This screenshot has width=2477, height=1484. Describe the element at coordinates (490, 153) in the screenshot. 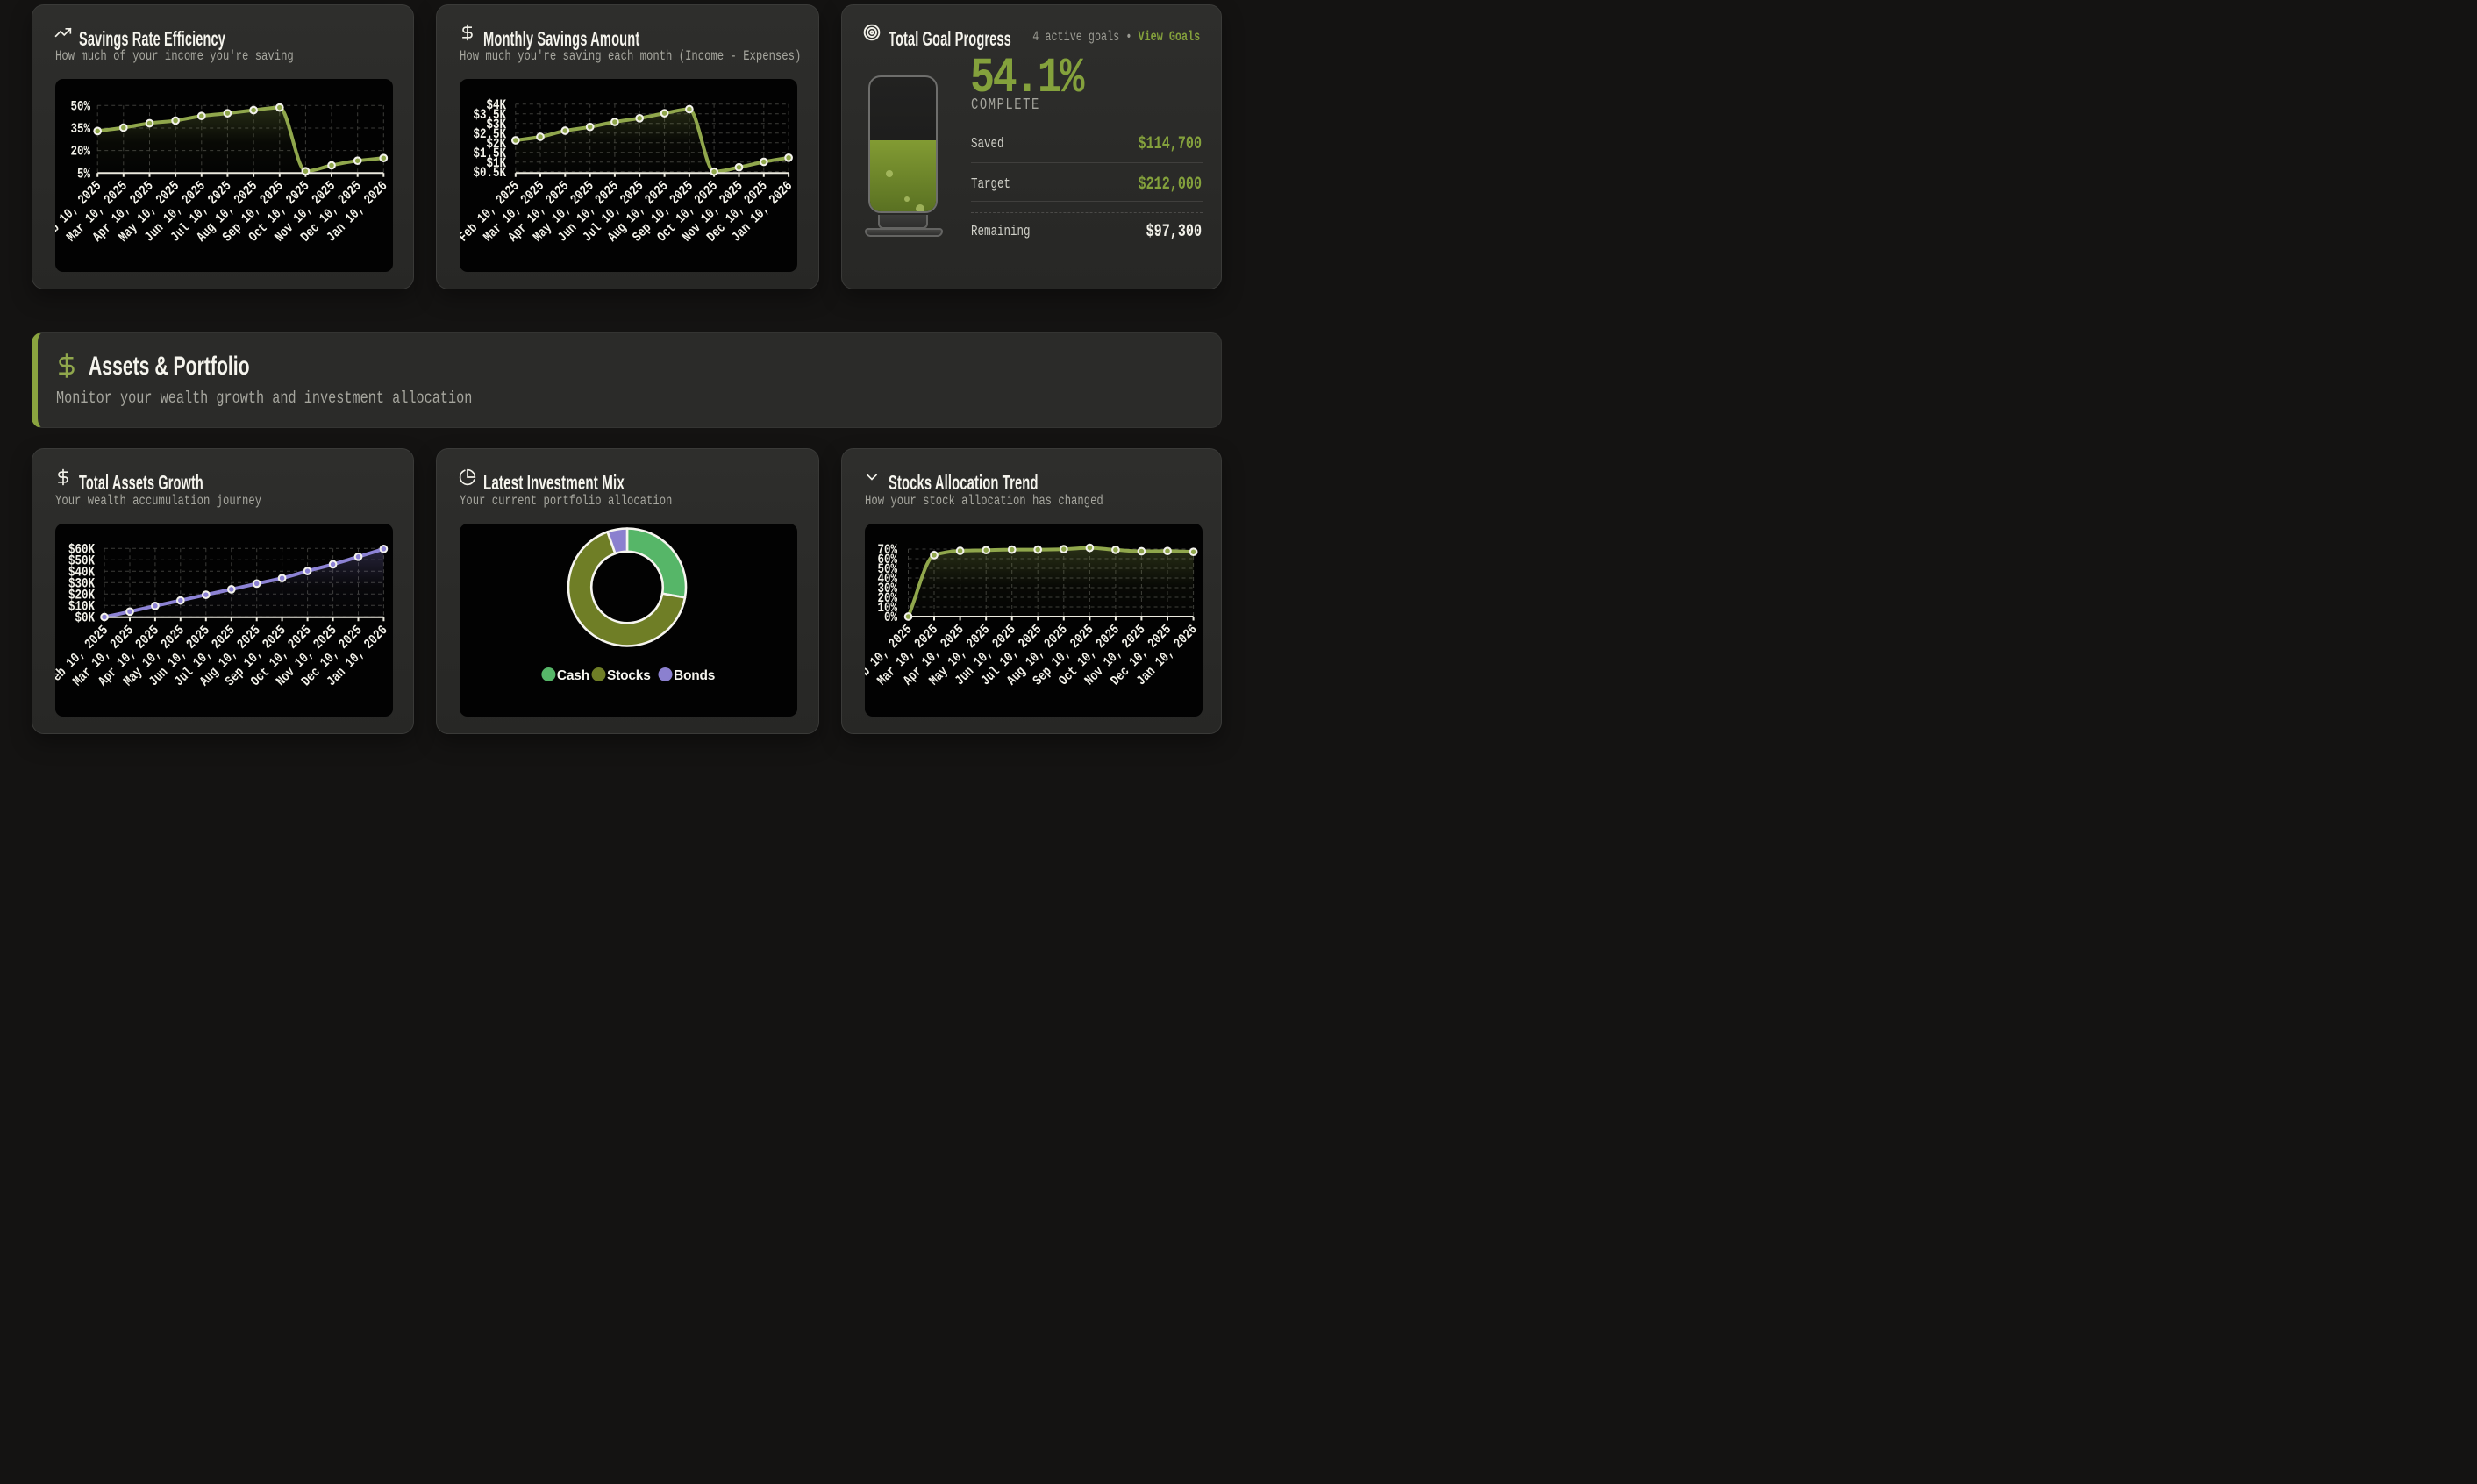

I see `svg-text: $1.5K` at that location.